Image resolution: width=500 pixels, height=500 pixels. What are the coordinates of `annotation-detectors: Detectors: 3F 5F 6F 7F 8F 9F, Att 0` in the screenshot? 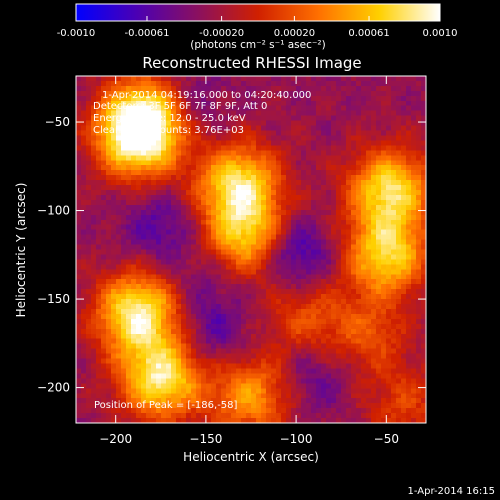 It's located at (180, 106).